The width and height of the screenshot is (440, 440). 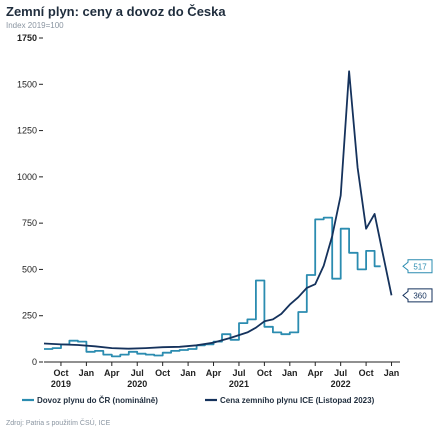 I want to click on callout-label: 517, so click(x=420, y=266).